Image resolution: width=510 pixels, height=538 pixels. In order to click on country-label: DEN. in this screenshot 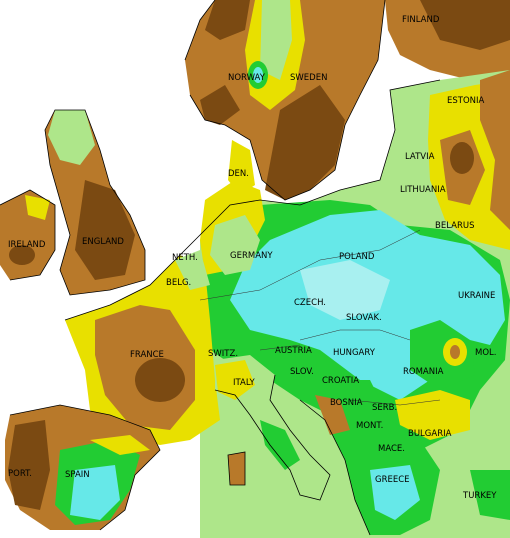, I will do `click(238, 174)`.